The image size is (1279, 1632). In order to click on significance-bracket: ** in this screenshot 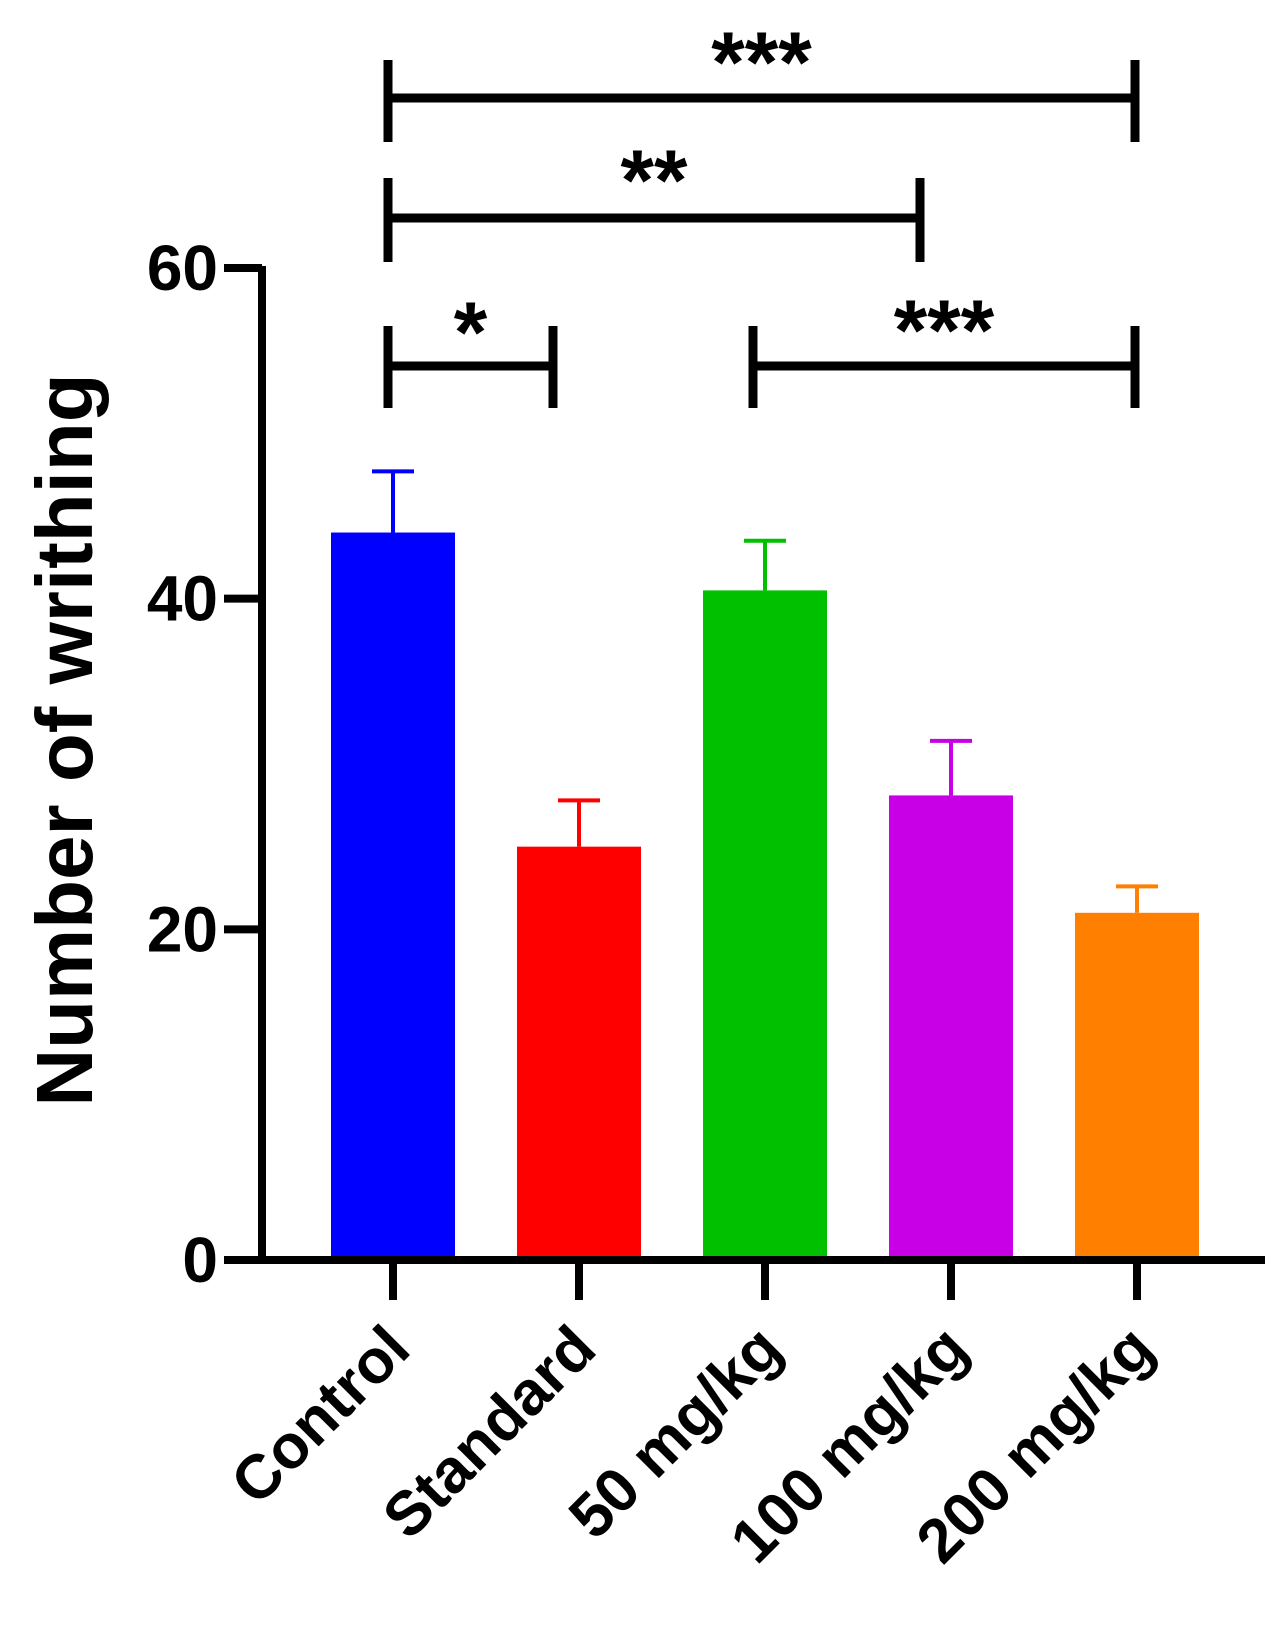, I will do `click(654, 197)`.